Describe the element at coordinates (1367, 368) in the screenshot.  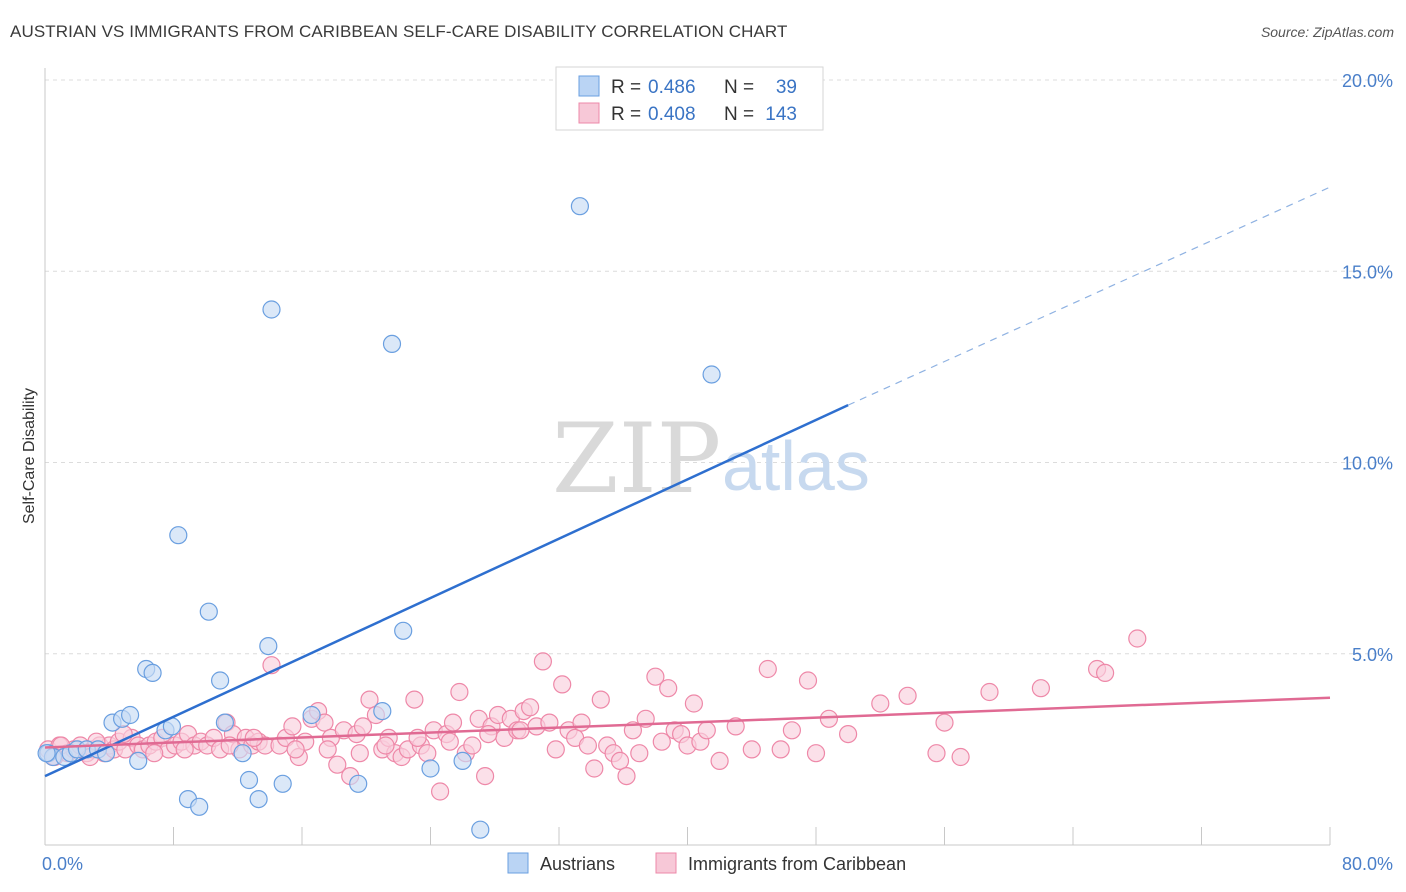
I see `y-tick-labels: 5.0% 10.0% 15.0% 20.0%` at that location.